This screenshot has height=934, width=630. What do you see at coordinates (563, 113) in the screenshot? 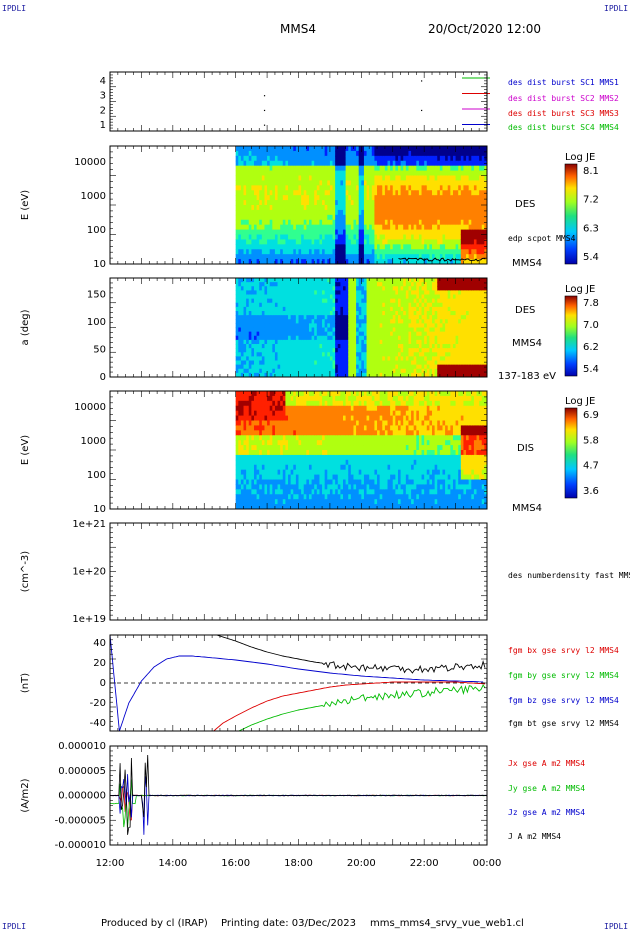
I see `legend-burst-sc3: des dist burst SC3 MMS3` at bounding box center [563, 113].